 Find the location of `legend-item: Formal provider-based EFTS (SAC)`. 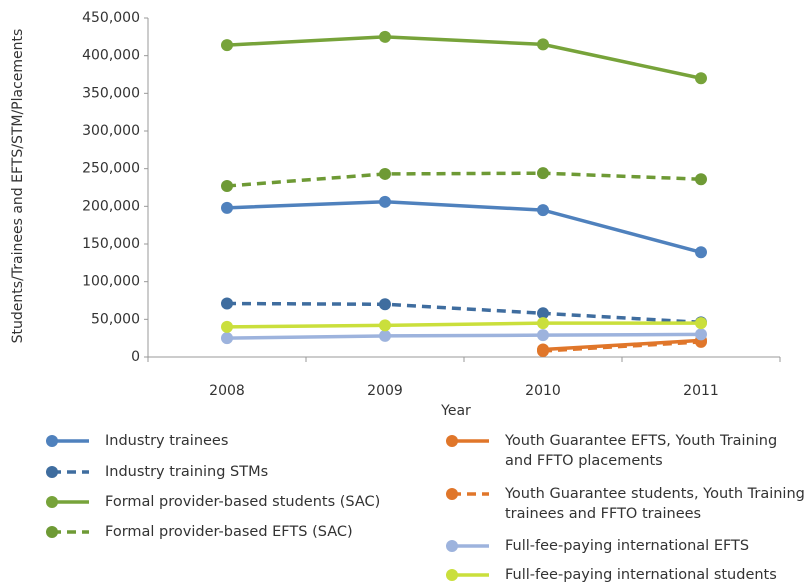

legend-item: Formal provider-based EFTS (SAC) is located at coordinates (235, 532).